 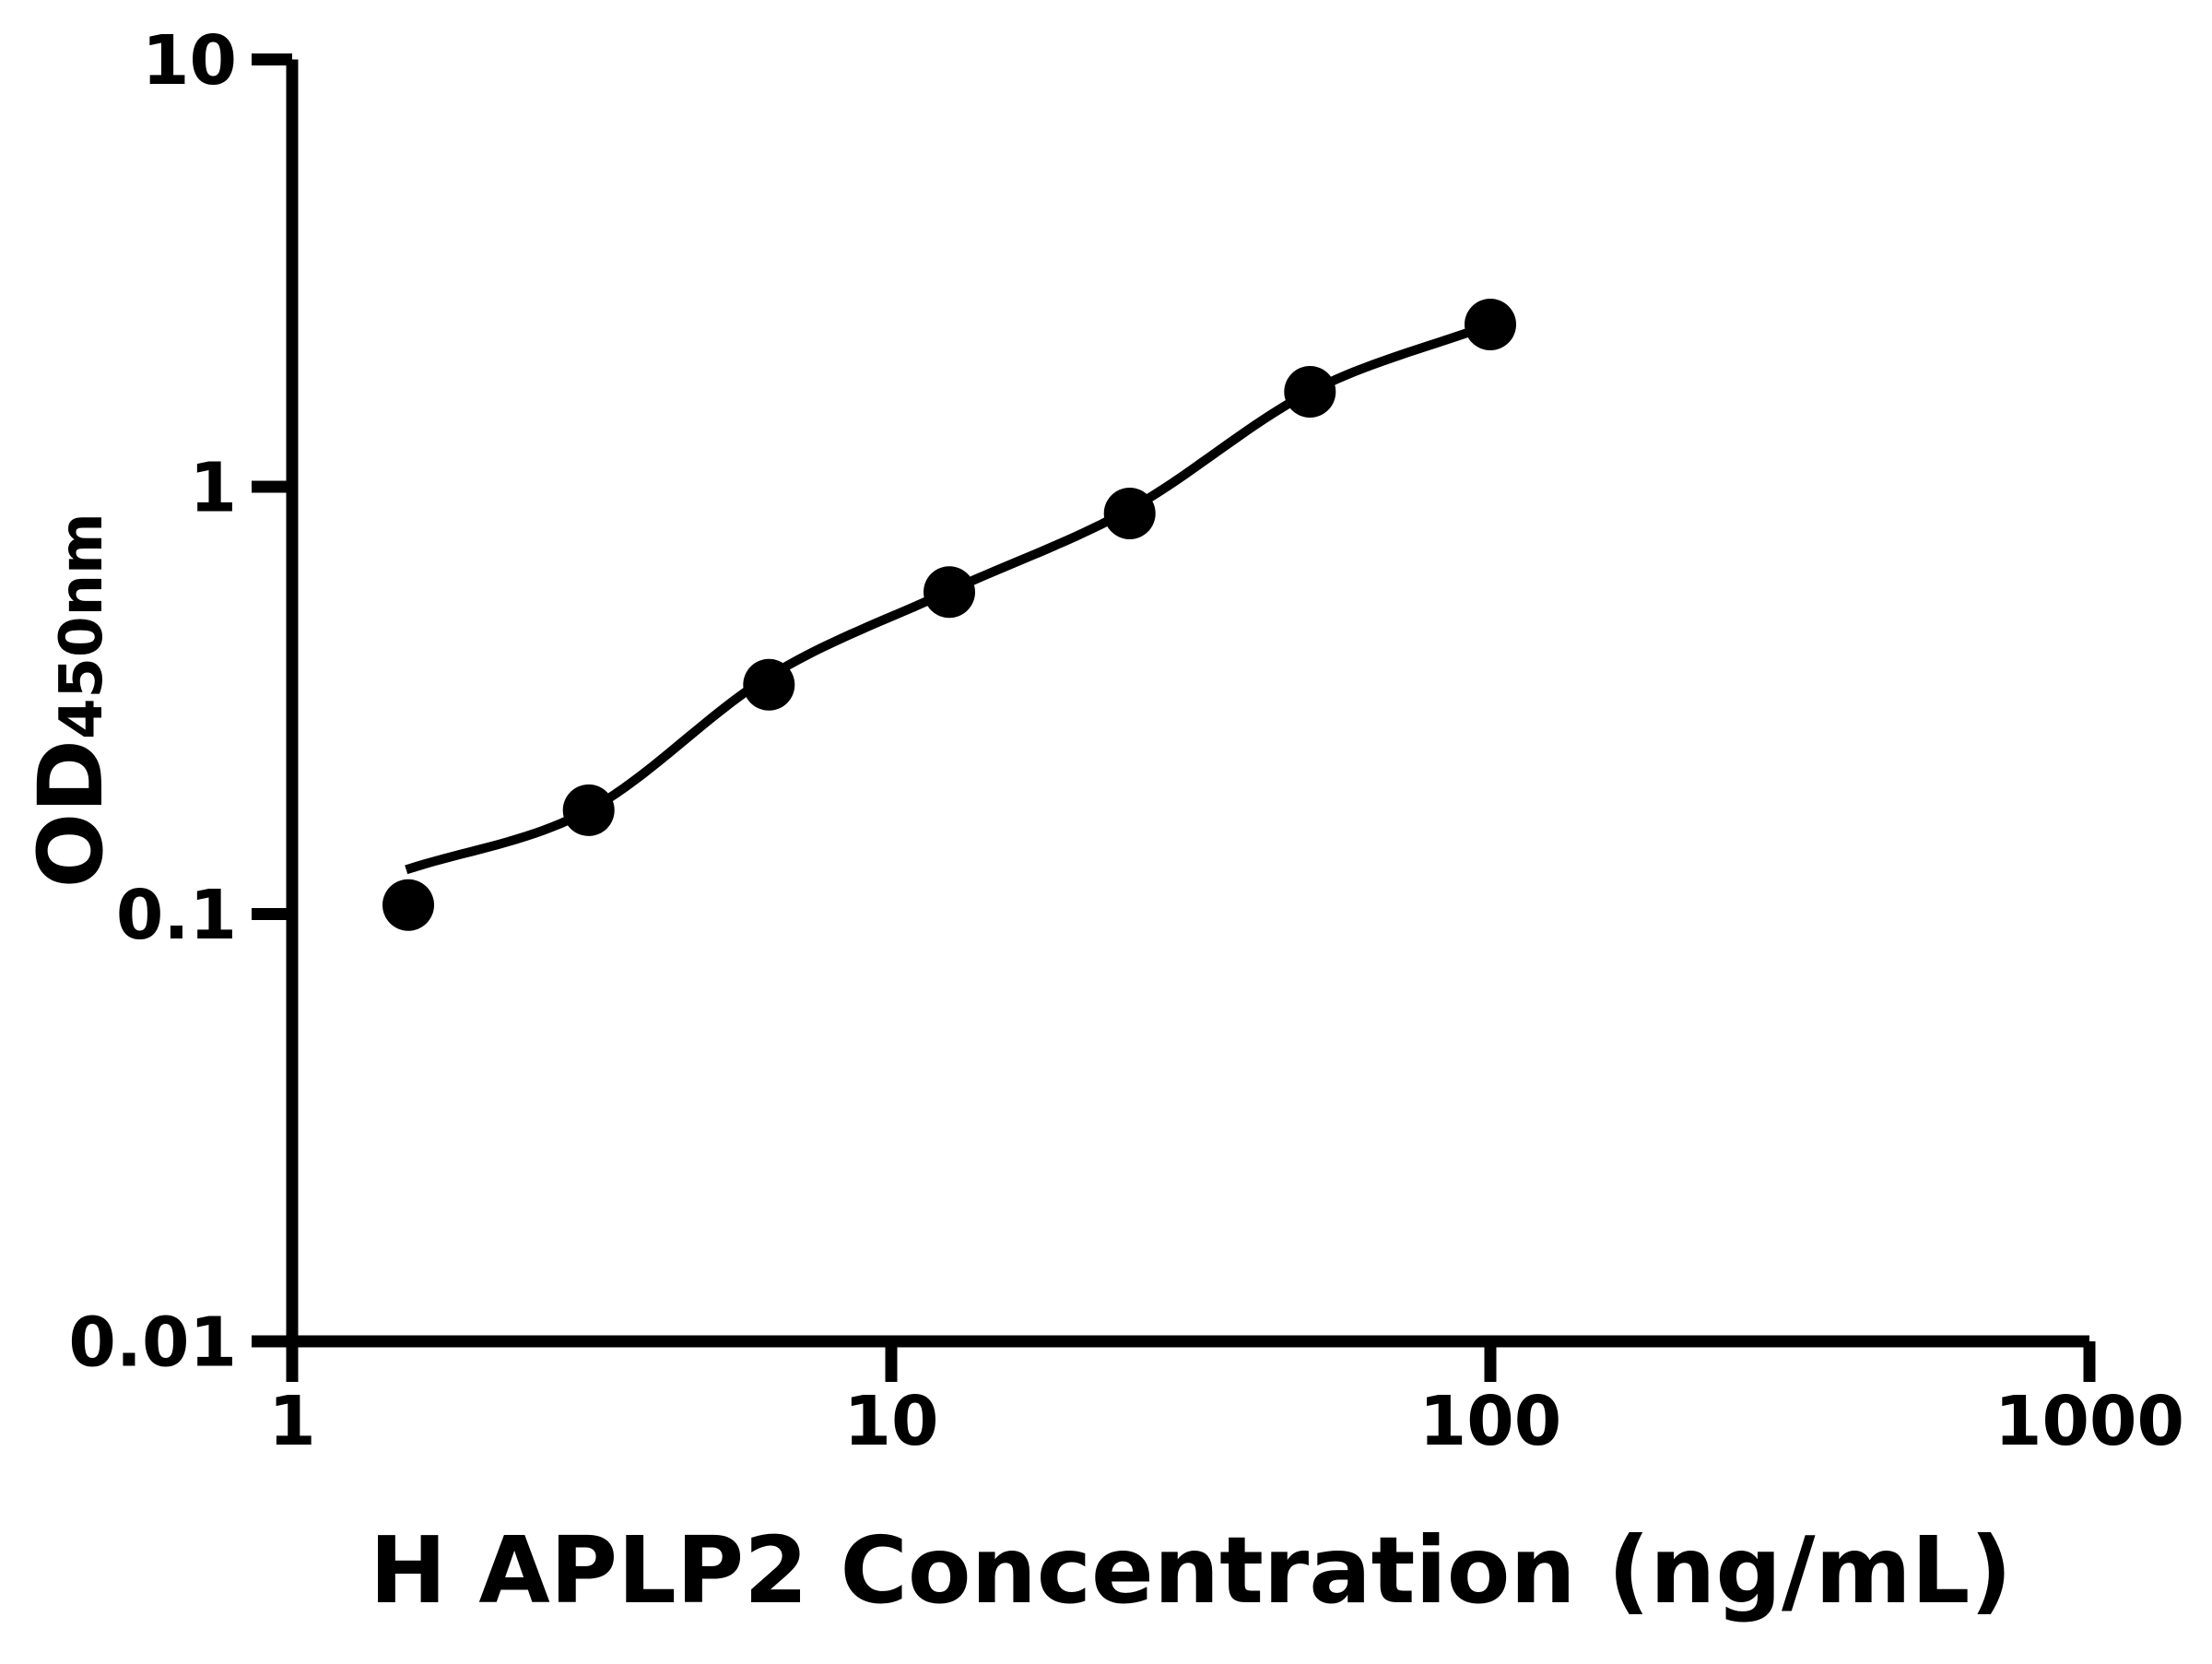 I want to click on y-axis-title: OD450nm, so click(x=71, y=700).